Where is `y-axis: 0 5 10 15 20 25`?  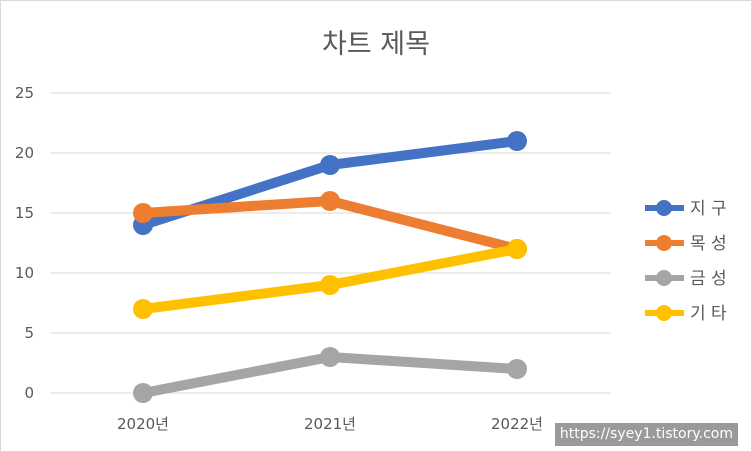
y-axis: 0 5 10 15 20 25 is located at coordinates (24, 243).